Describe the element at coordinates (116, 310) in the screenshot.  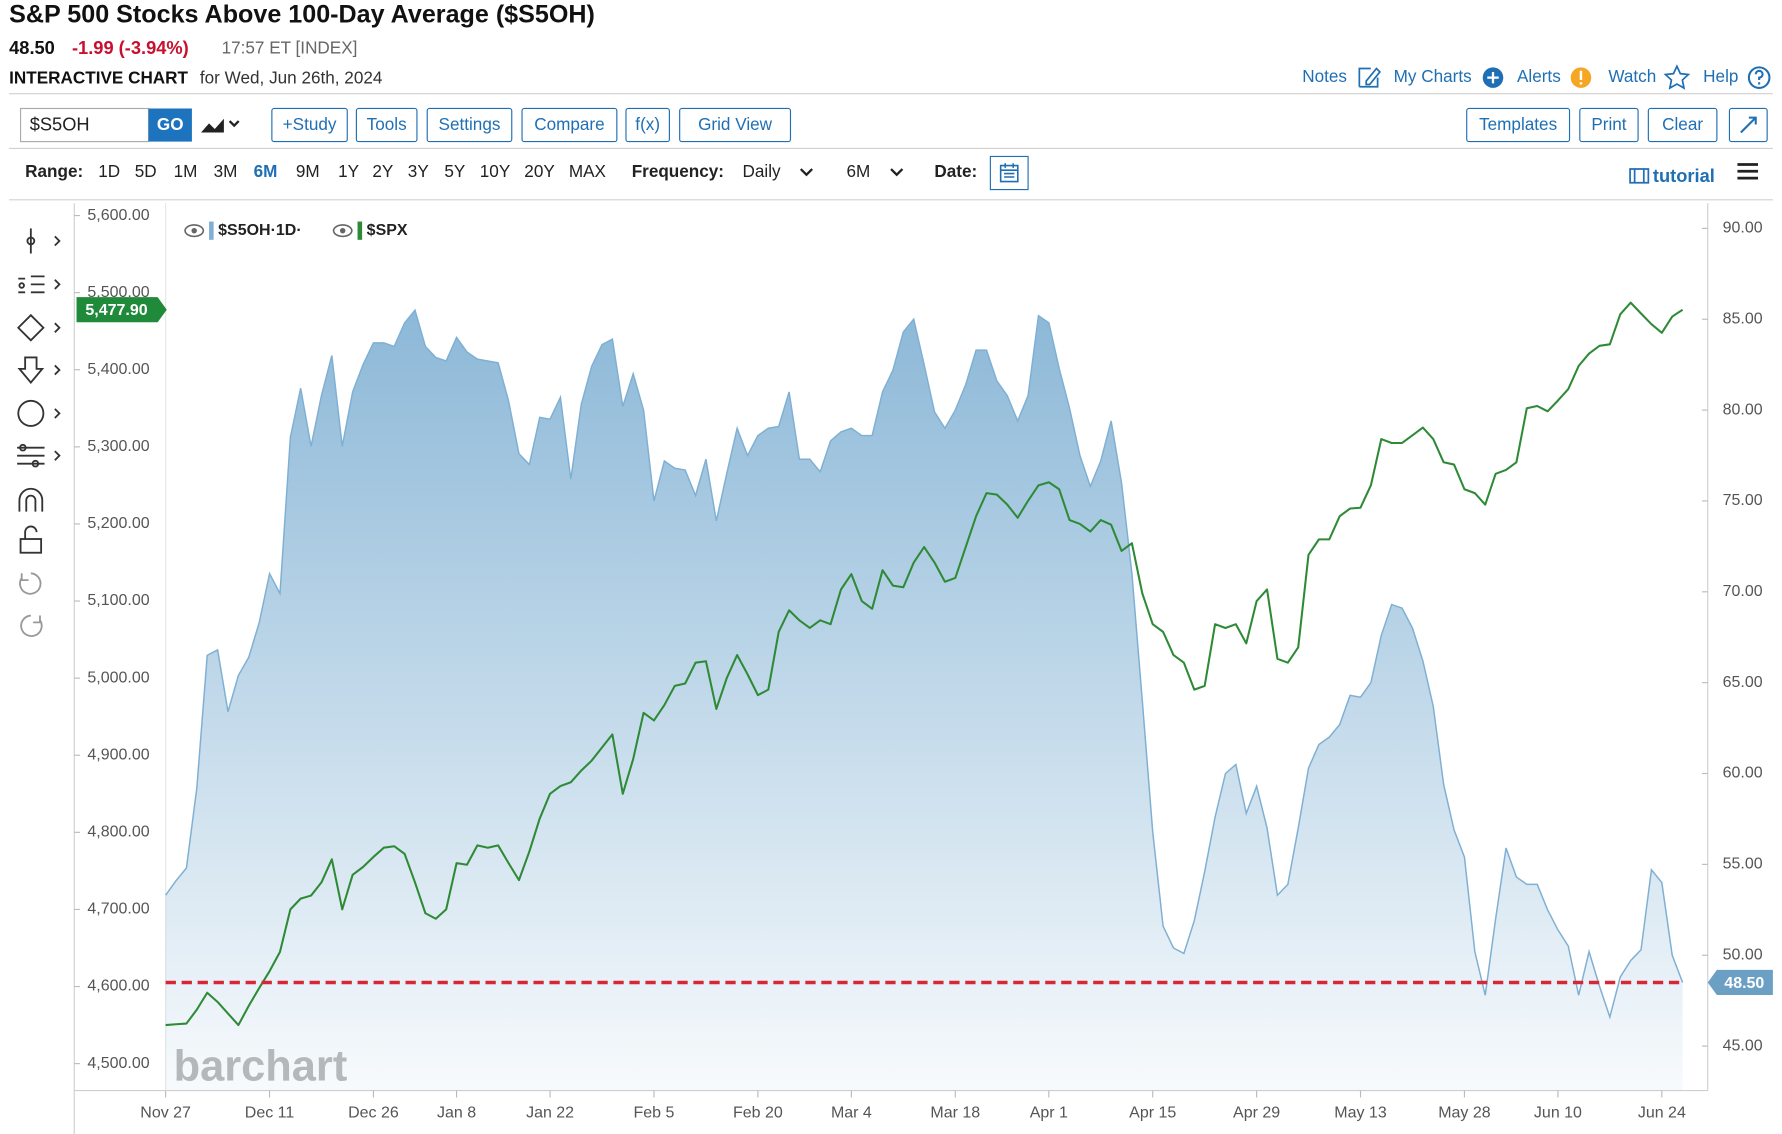
I see `last-value-label: 5,477.90` at that location.